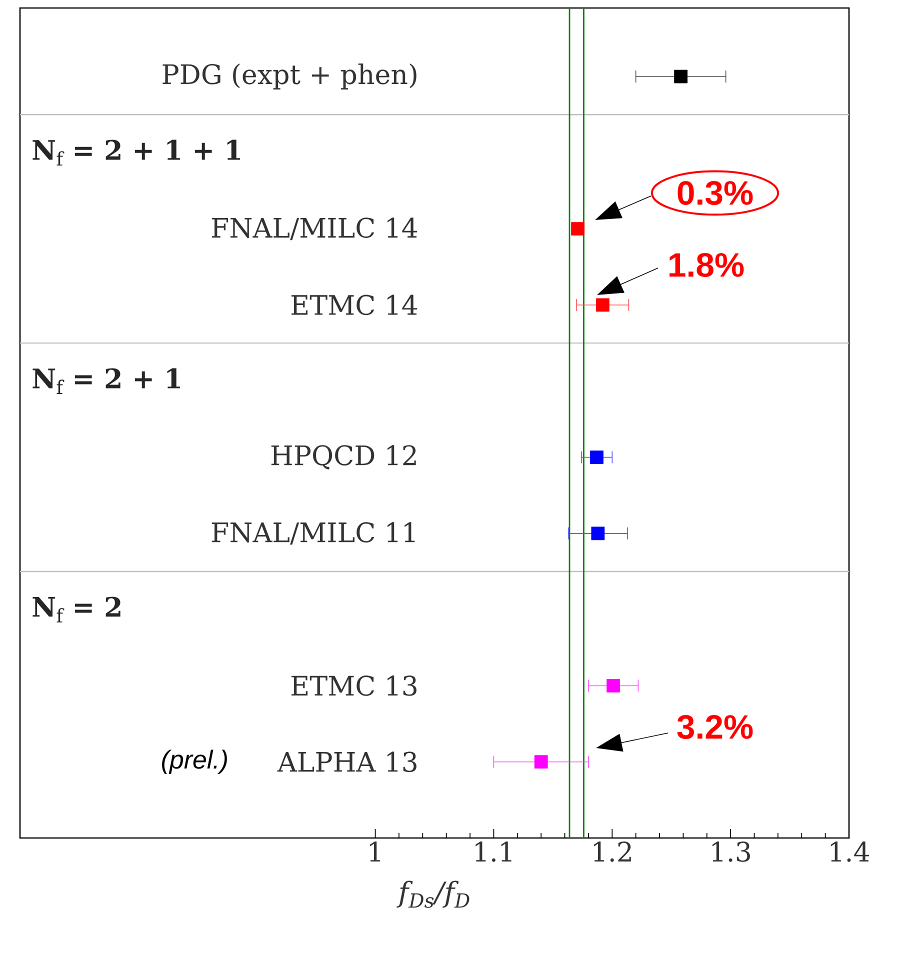 This screenshot has width=900, height=958. What do you see at coordinates (343, 457) in the screenshot?
I see `y-tick-label: HPQCD 12` at bounding box center [343, 457].